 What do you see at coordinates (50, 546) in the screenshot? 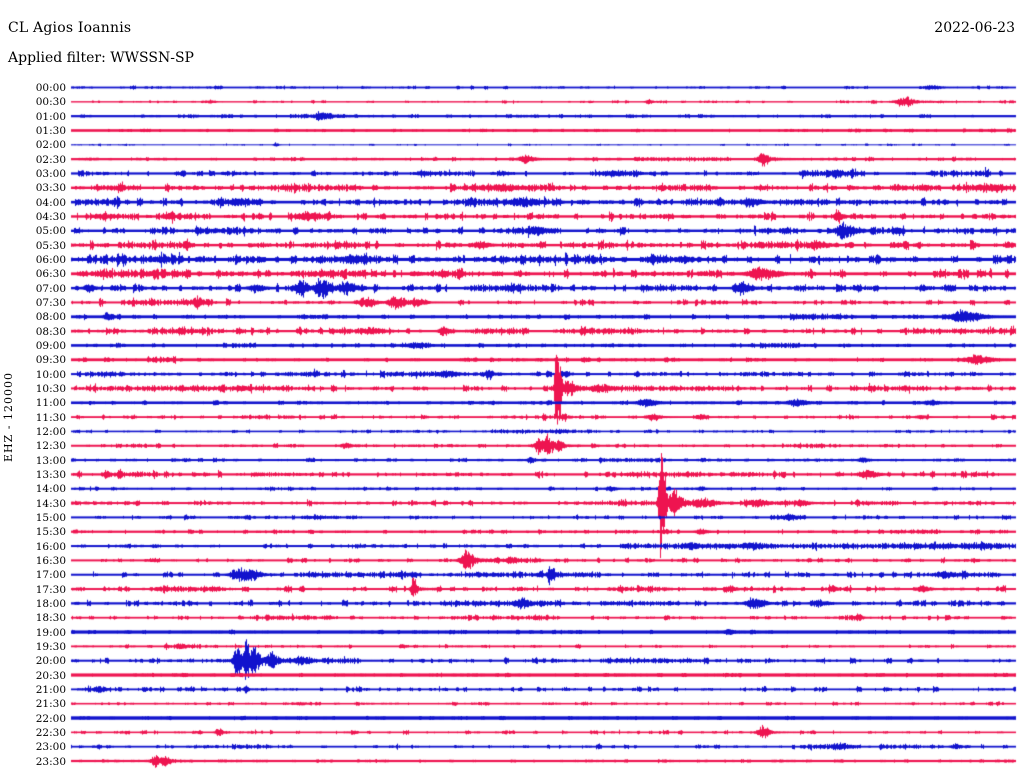
I see `time-label: 16:00` at bounding box center [50, 546].